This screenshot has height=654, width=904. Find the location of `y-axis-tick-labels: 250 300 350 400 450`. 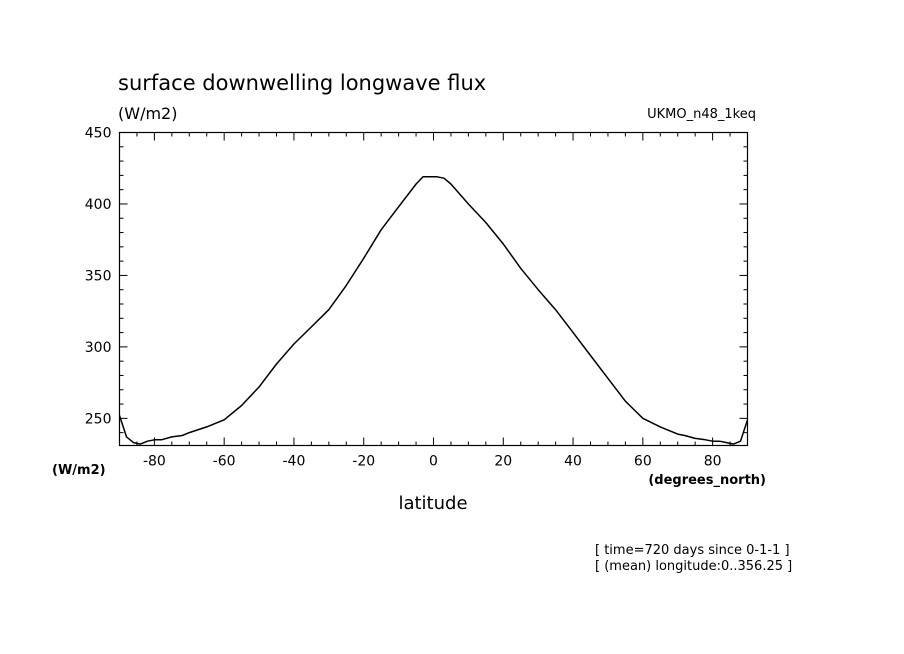

y-axis-tick-labels: 250 300 350 400 450 is located at coordinates (98, 277).